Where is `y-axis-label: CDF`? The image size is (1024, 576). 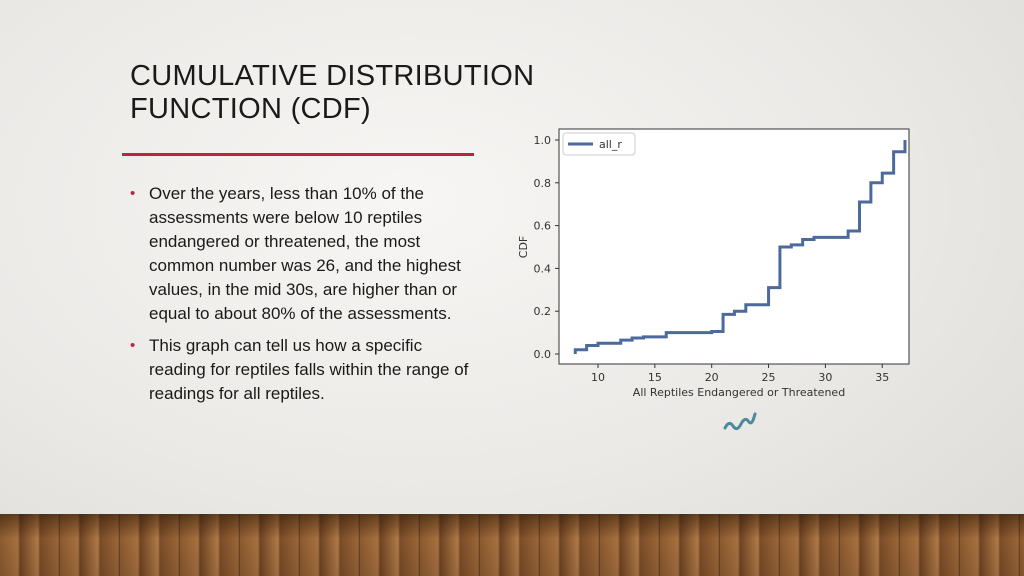
y-axis-label: CDF is located at coordinates (523, 247).